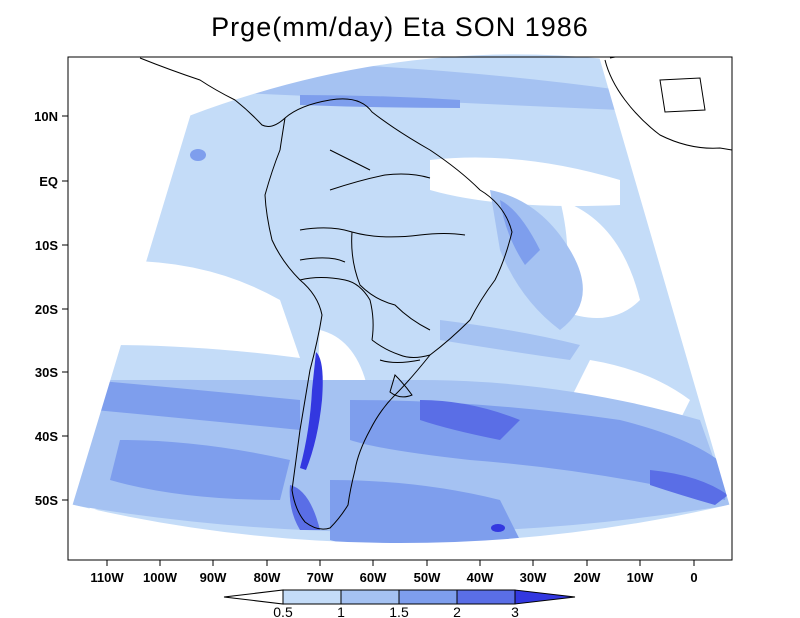 This screenshot has height=618, width=800. What do you see at coordinates (48, 181) in the screenshot?
I see `lat-label-eq: EQ` at bounding box center [48, 181].